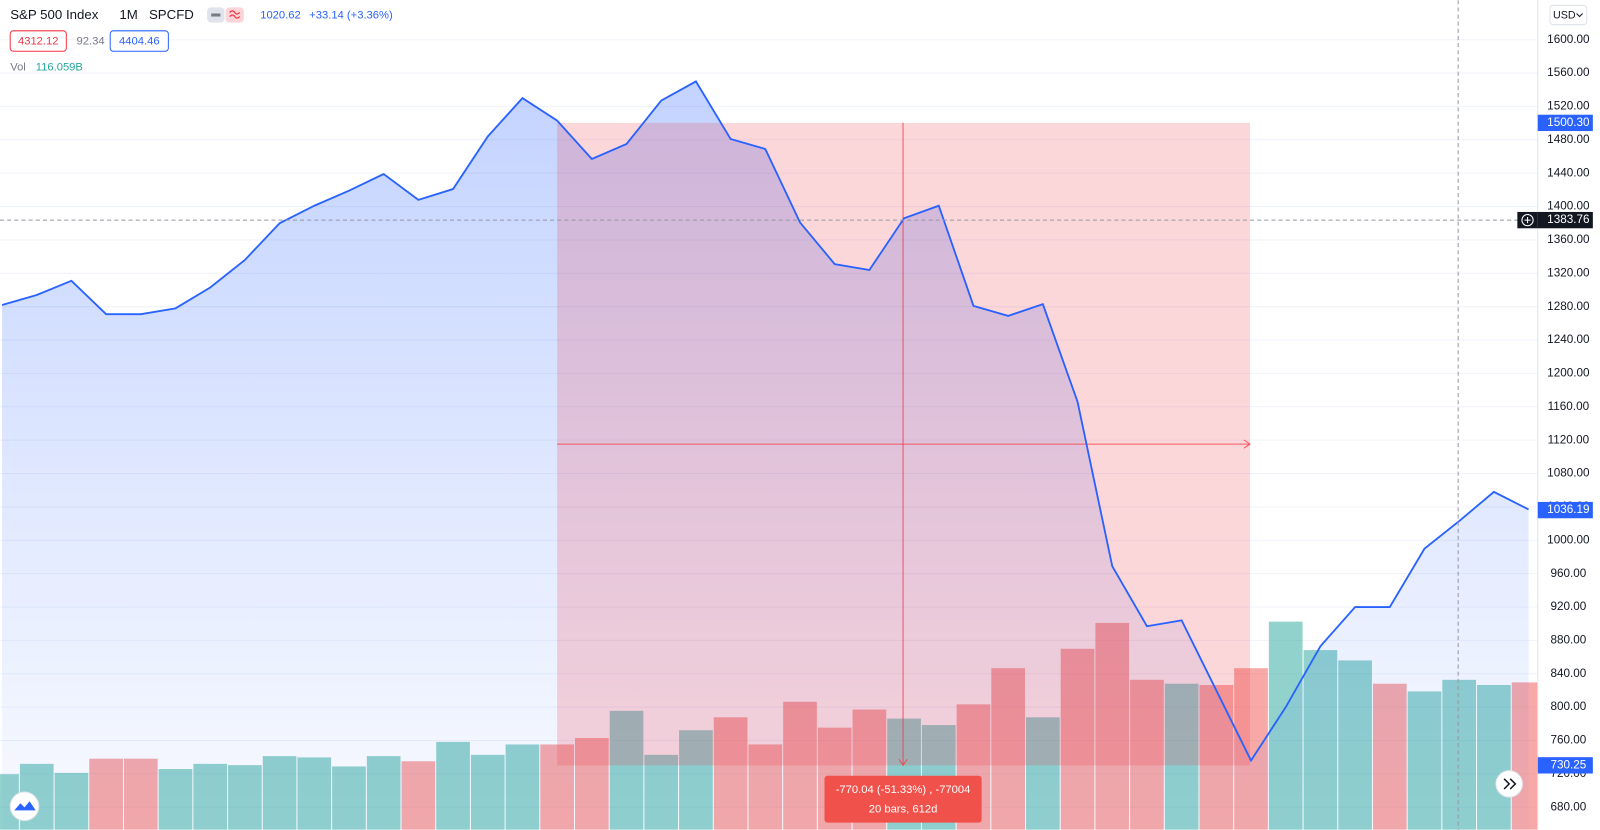 The image size is (1600, 830). I want to click on ask: 4404.46, so click(139, 41).